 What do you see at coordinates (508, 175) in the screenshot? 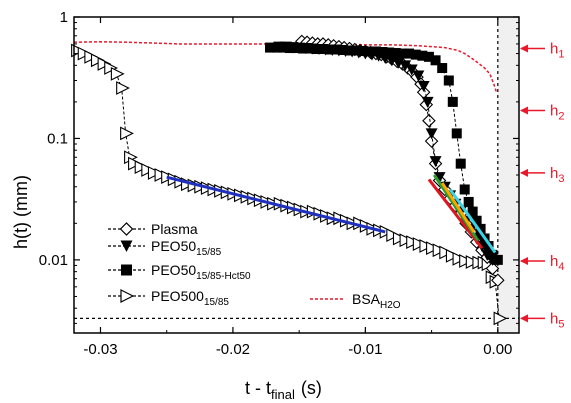
I see `shaded-region` at bounding box center [508, 175].